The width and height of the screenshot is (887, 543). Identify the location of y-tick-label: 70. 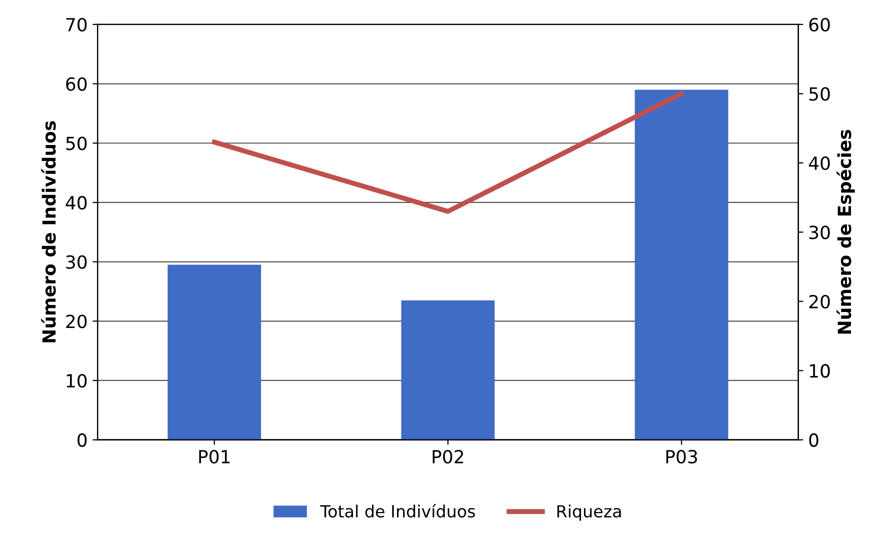
(76, 25).